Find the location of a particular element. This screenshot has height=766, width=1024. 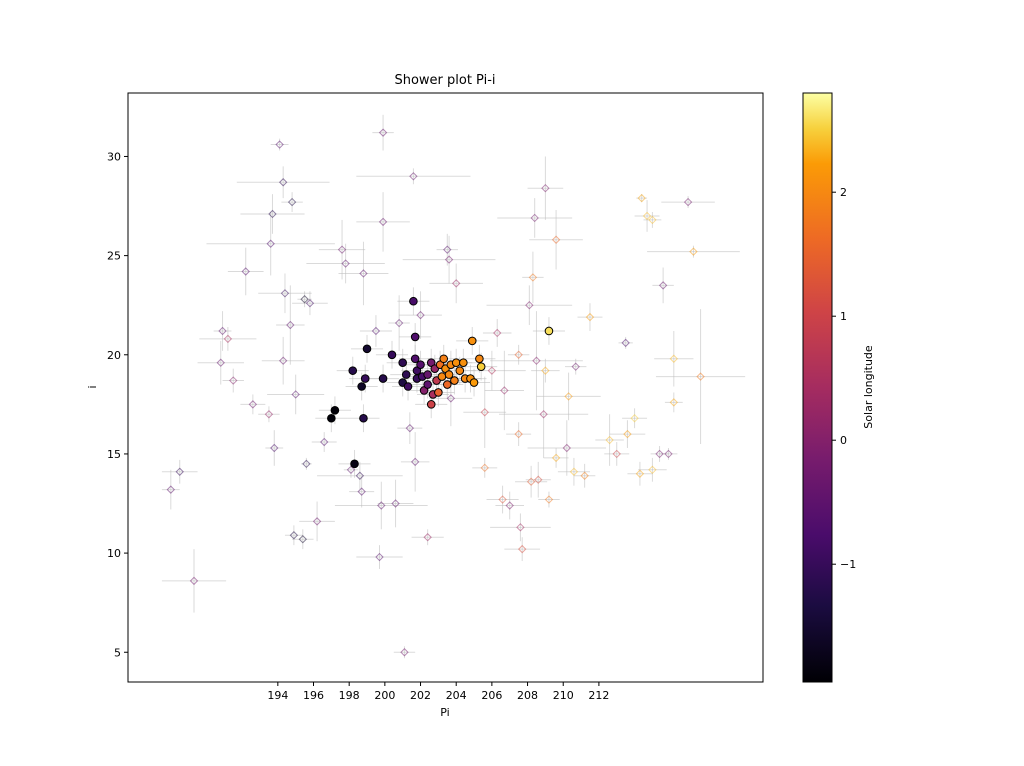

x-tick-label: 194 is located at coordinates (277, 695).